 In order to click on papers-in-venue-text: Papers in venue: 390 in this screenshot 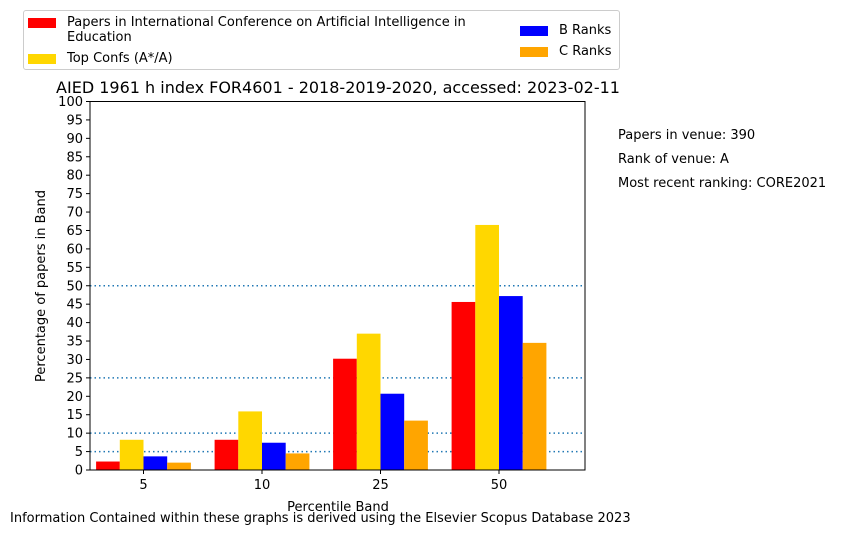, I will do `click(687, 135)`.